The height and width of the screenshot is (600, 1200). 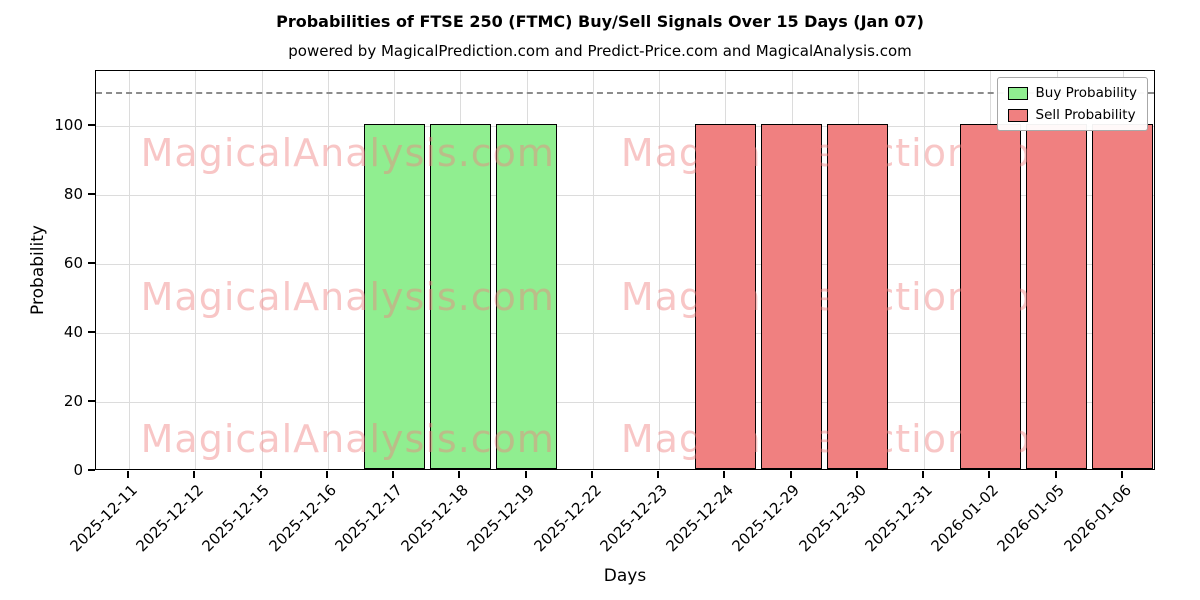 What do you see at coordinates (625, 92) in the screenshot?
I see `reference-line` at bounding box center [625, 92].